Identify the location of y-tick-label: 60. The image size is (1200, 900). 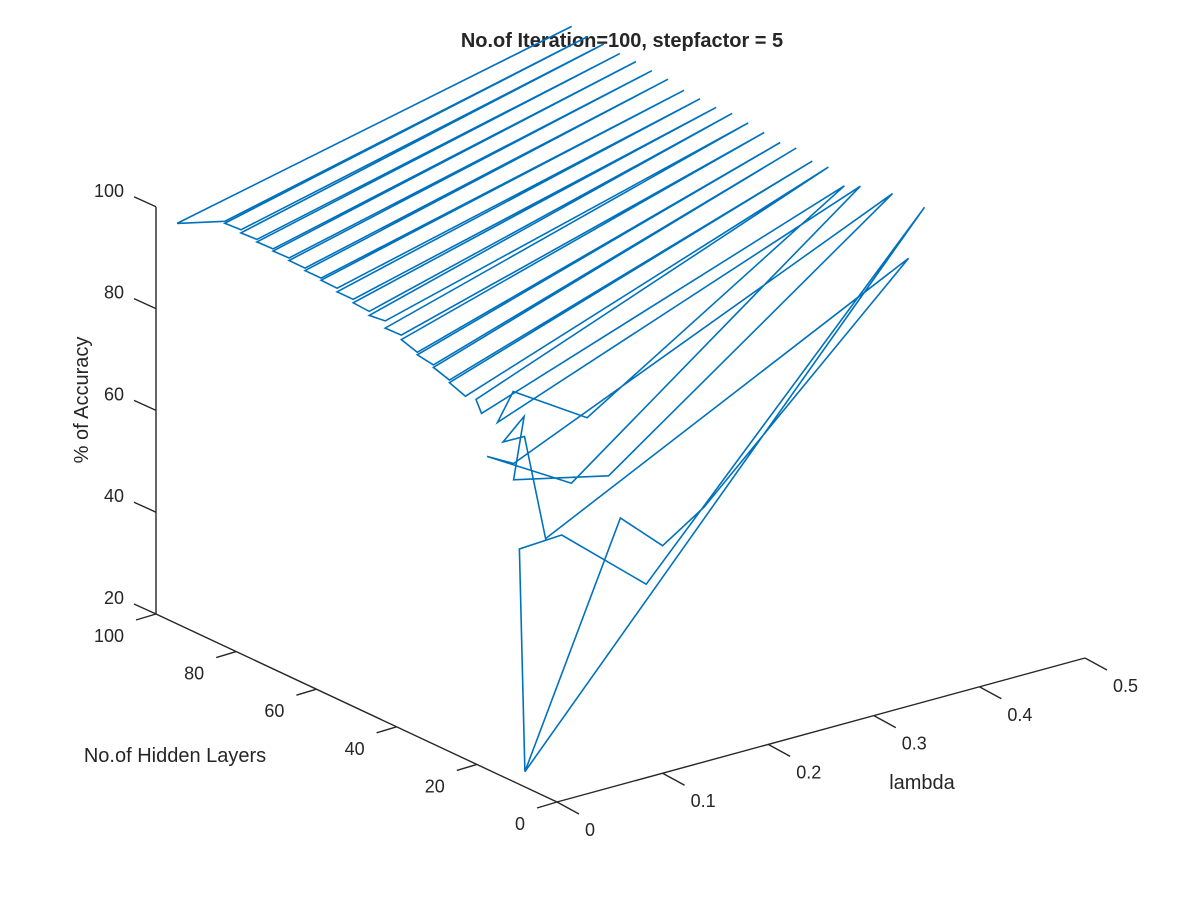
(274, 711).